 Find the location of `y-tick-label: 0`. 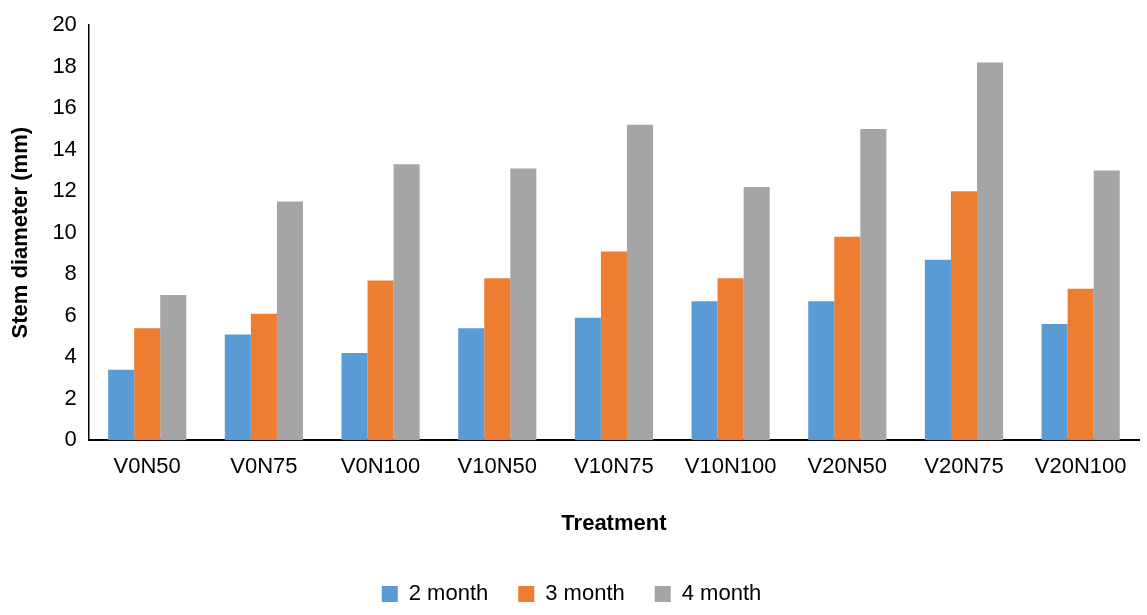

y-tick-label: 0 is located at coordinates (70, 439).